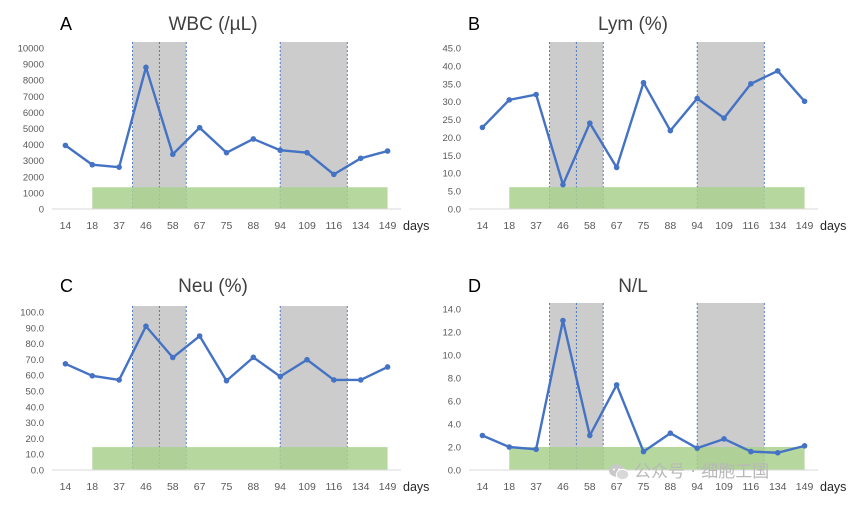 Image resolution: width=859 pixels, height=505 pixels. Describe the element at coordinates (454, 425) in the screenshot. I see `y-tick-label: 4.0` at that location.